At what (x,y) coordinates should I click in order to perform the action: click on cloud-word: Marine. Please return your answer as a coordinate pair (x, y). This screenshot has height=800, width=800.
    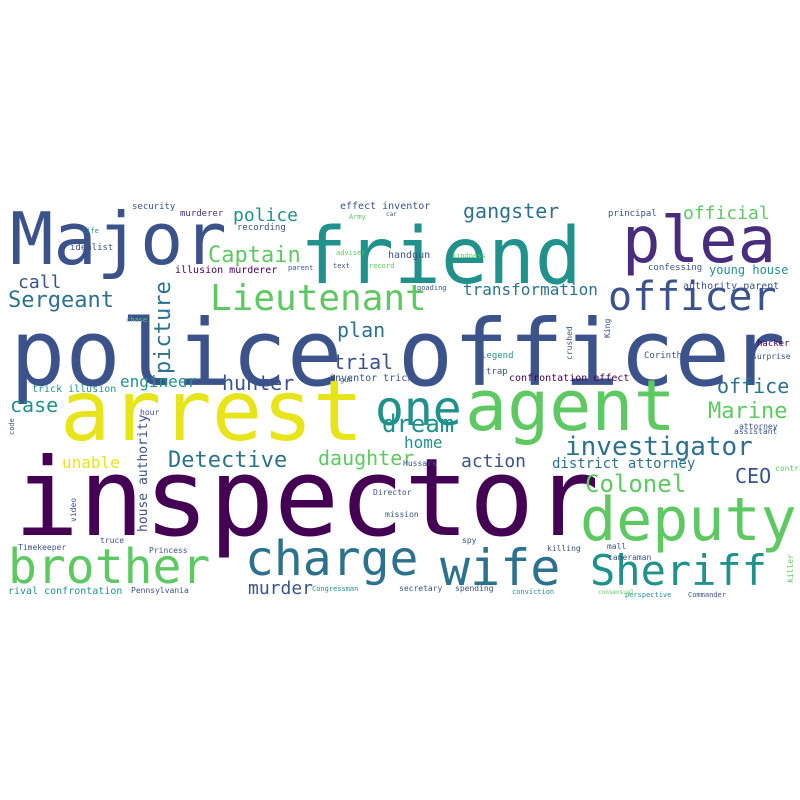
    Looking at the image, I should click on (747, 411).